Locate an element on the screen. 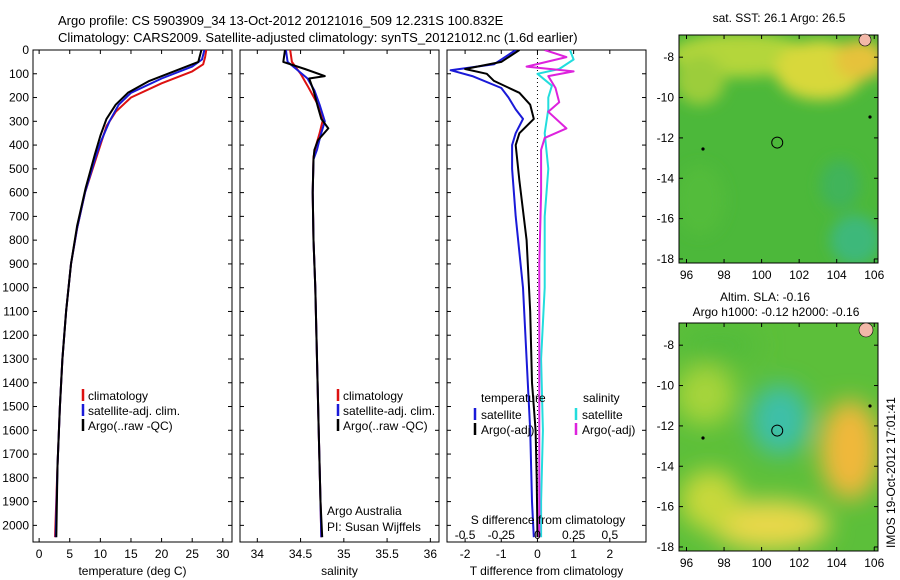 The image size is (900, 580). series-s-argo-adj is located at coordinates (550, 294).